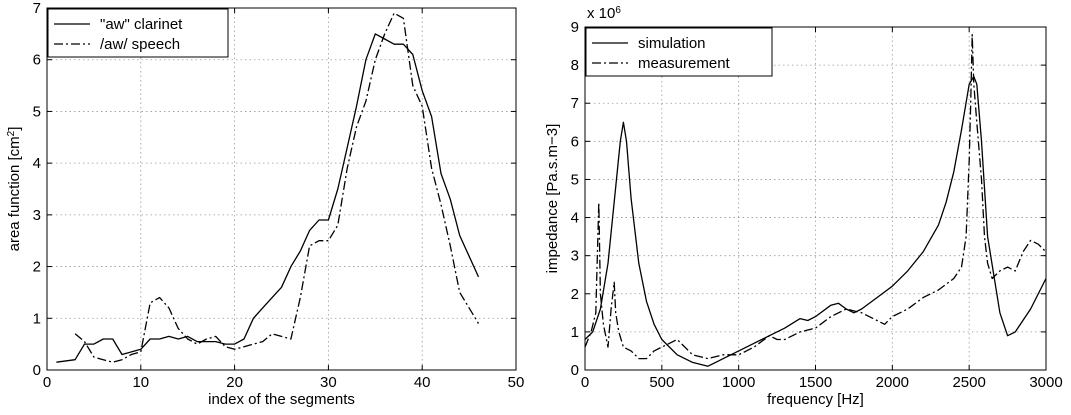 This screenshot has width=1071, height=415. Describe the element at coordinates (1045, 382) in the screenshot. I see `x-tick-label: 3000` at that location.